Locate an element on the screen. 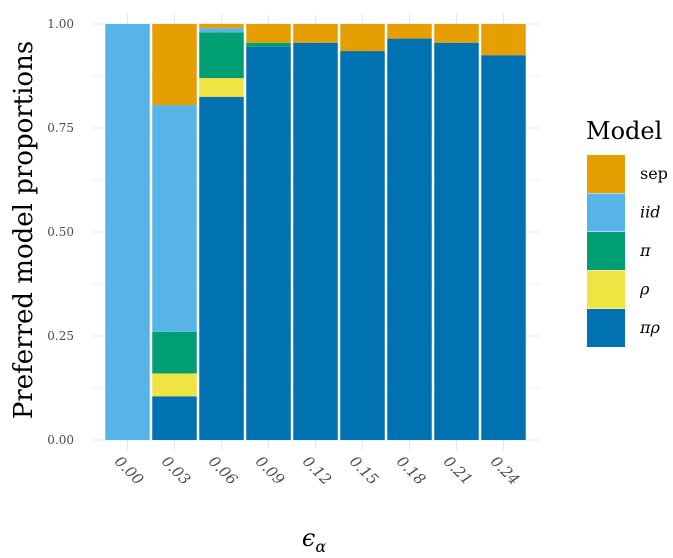 The image size is (673, 558). x-tick-label: 0.15 is located at coordinates (364, 470).